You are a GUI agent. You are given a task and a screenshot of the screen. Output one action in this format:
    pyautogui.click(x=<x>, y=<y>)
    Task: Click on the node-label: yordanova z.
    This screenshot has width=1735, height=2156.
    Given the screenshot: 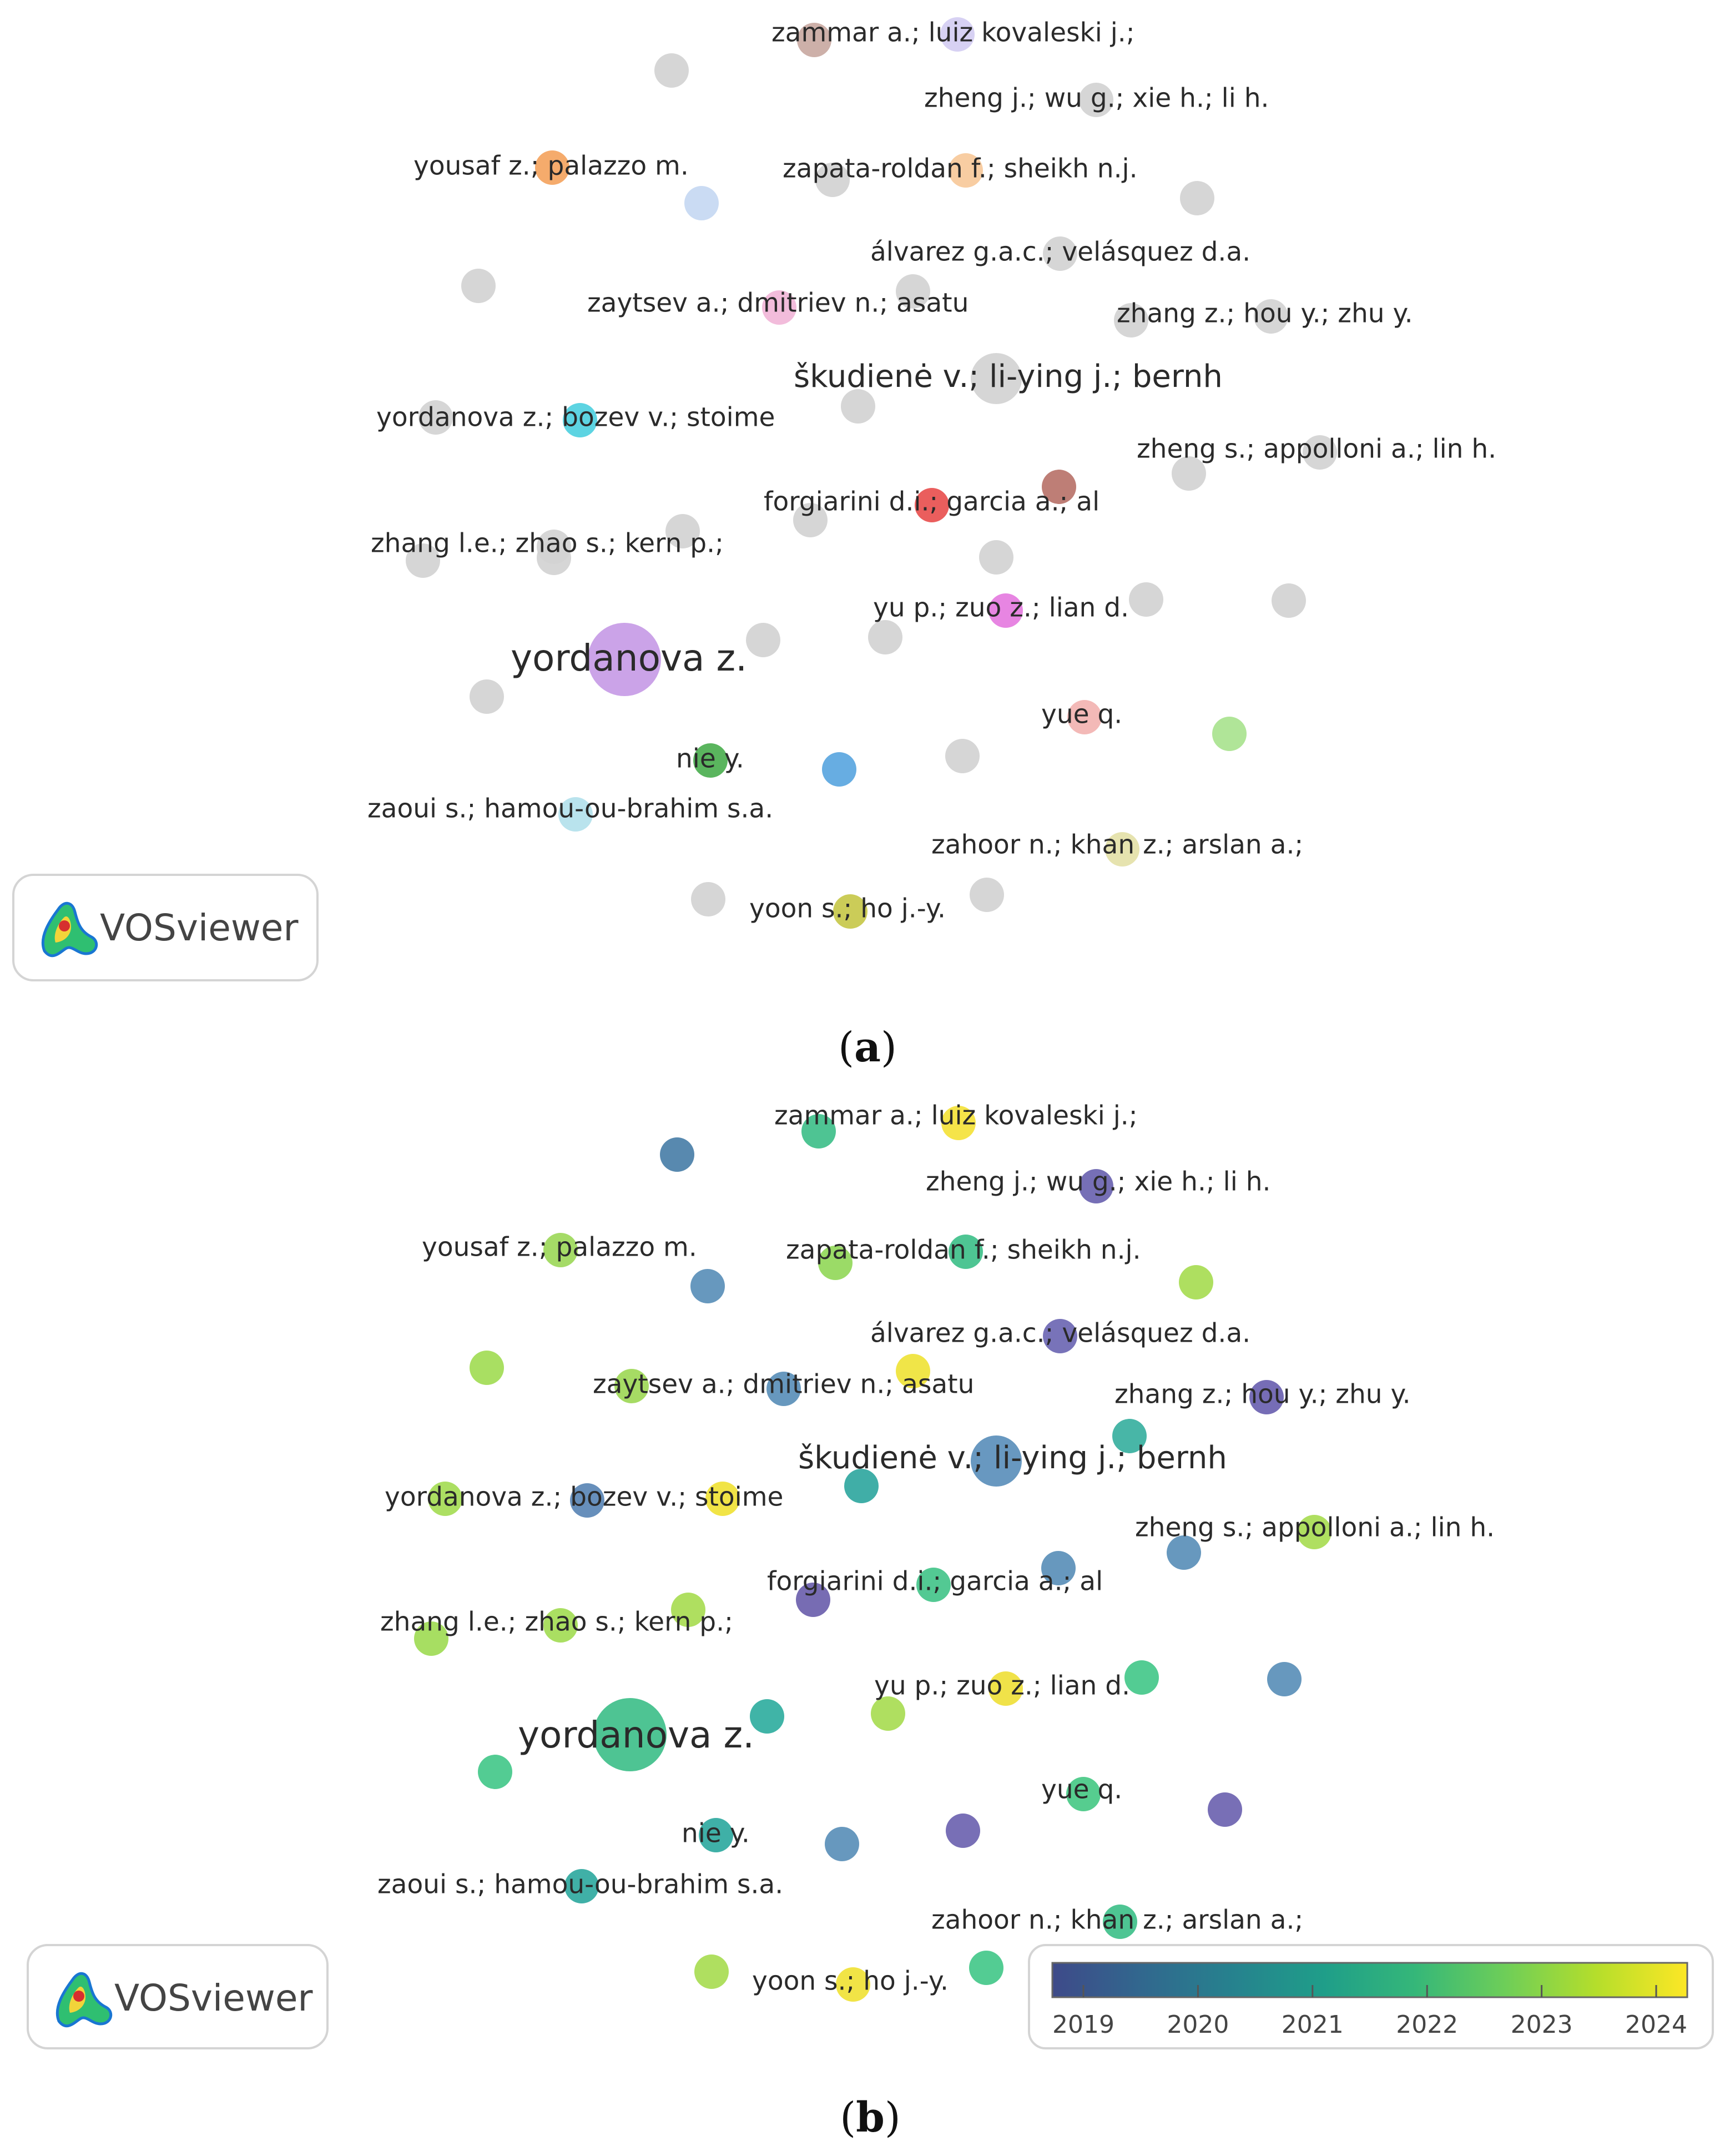 What is the action you would take?
    pyautogui.click(x=629, y=658)
    